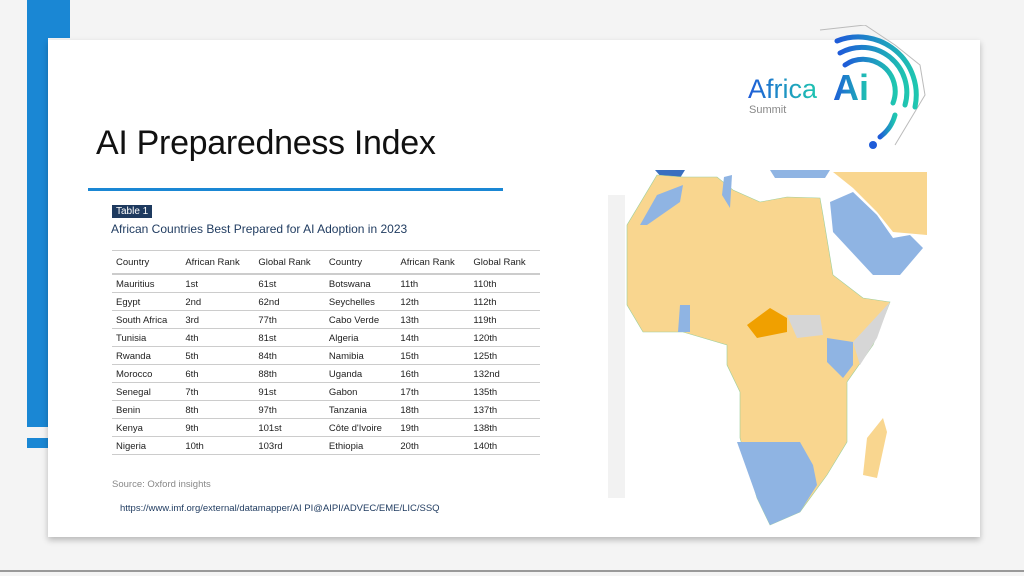  I want to click on table-cell: South Africa, so click(147, 319).